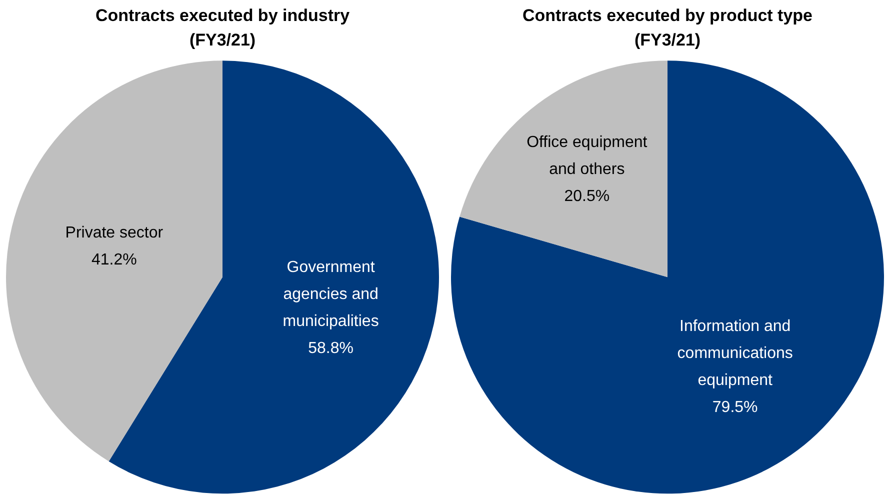 The image size is (890, 499). What do you see at coordinates (330, 294) in the screenshot?
I see `slice-label: Government agencies and municipalities` at bounding box center [330, 294].